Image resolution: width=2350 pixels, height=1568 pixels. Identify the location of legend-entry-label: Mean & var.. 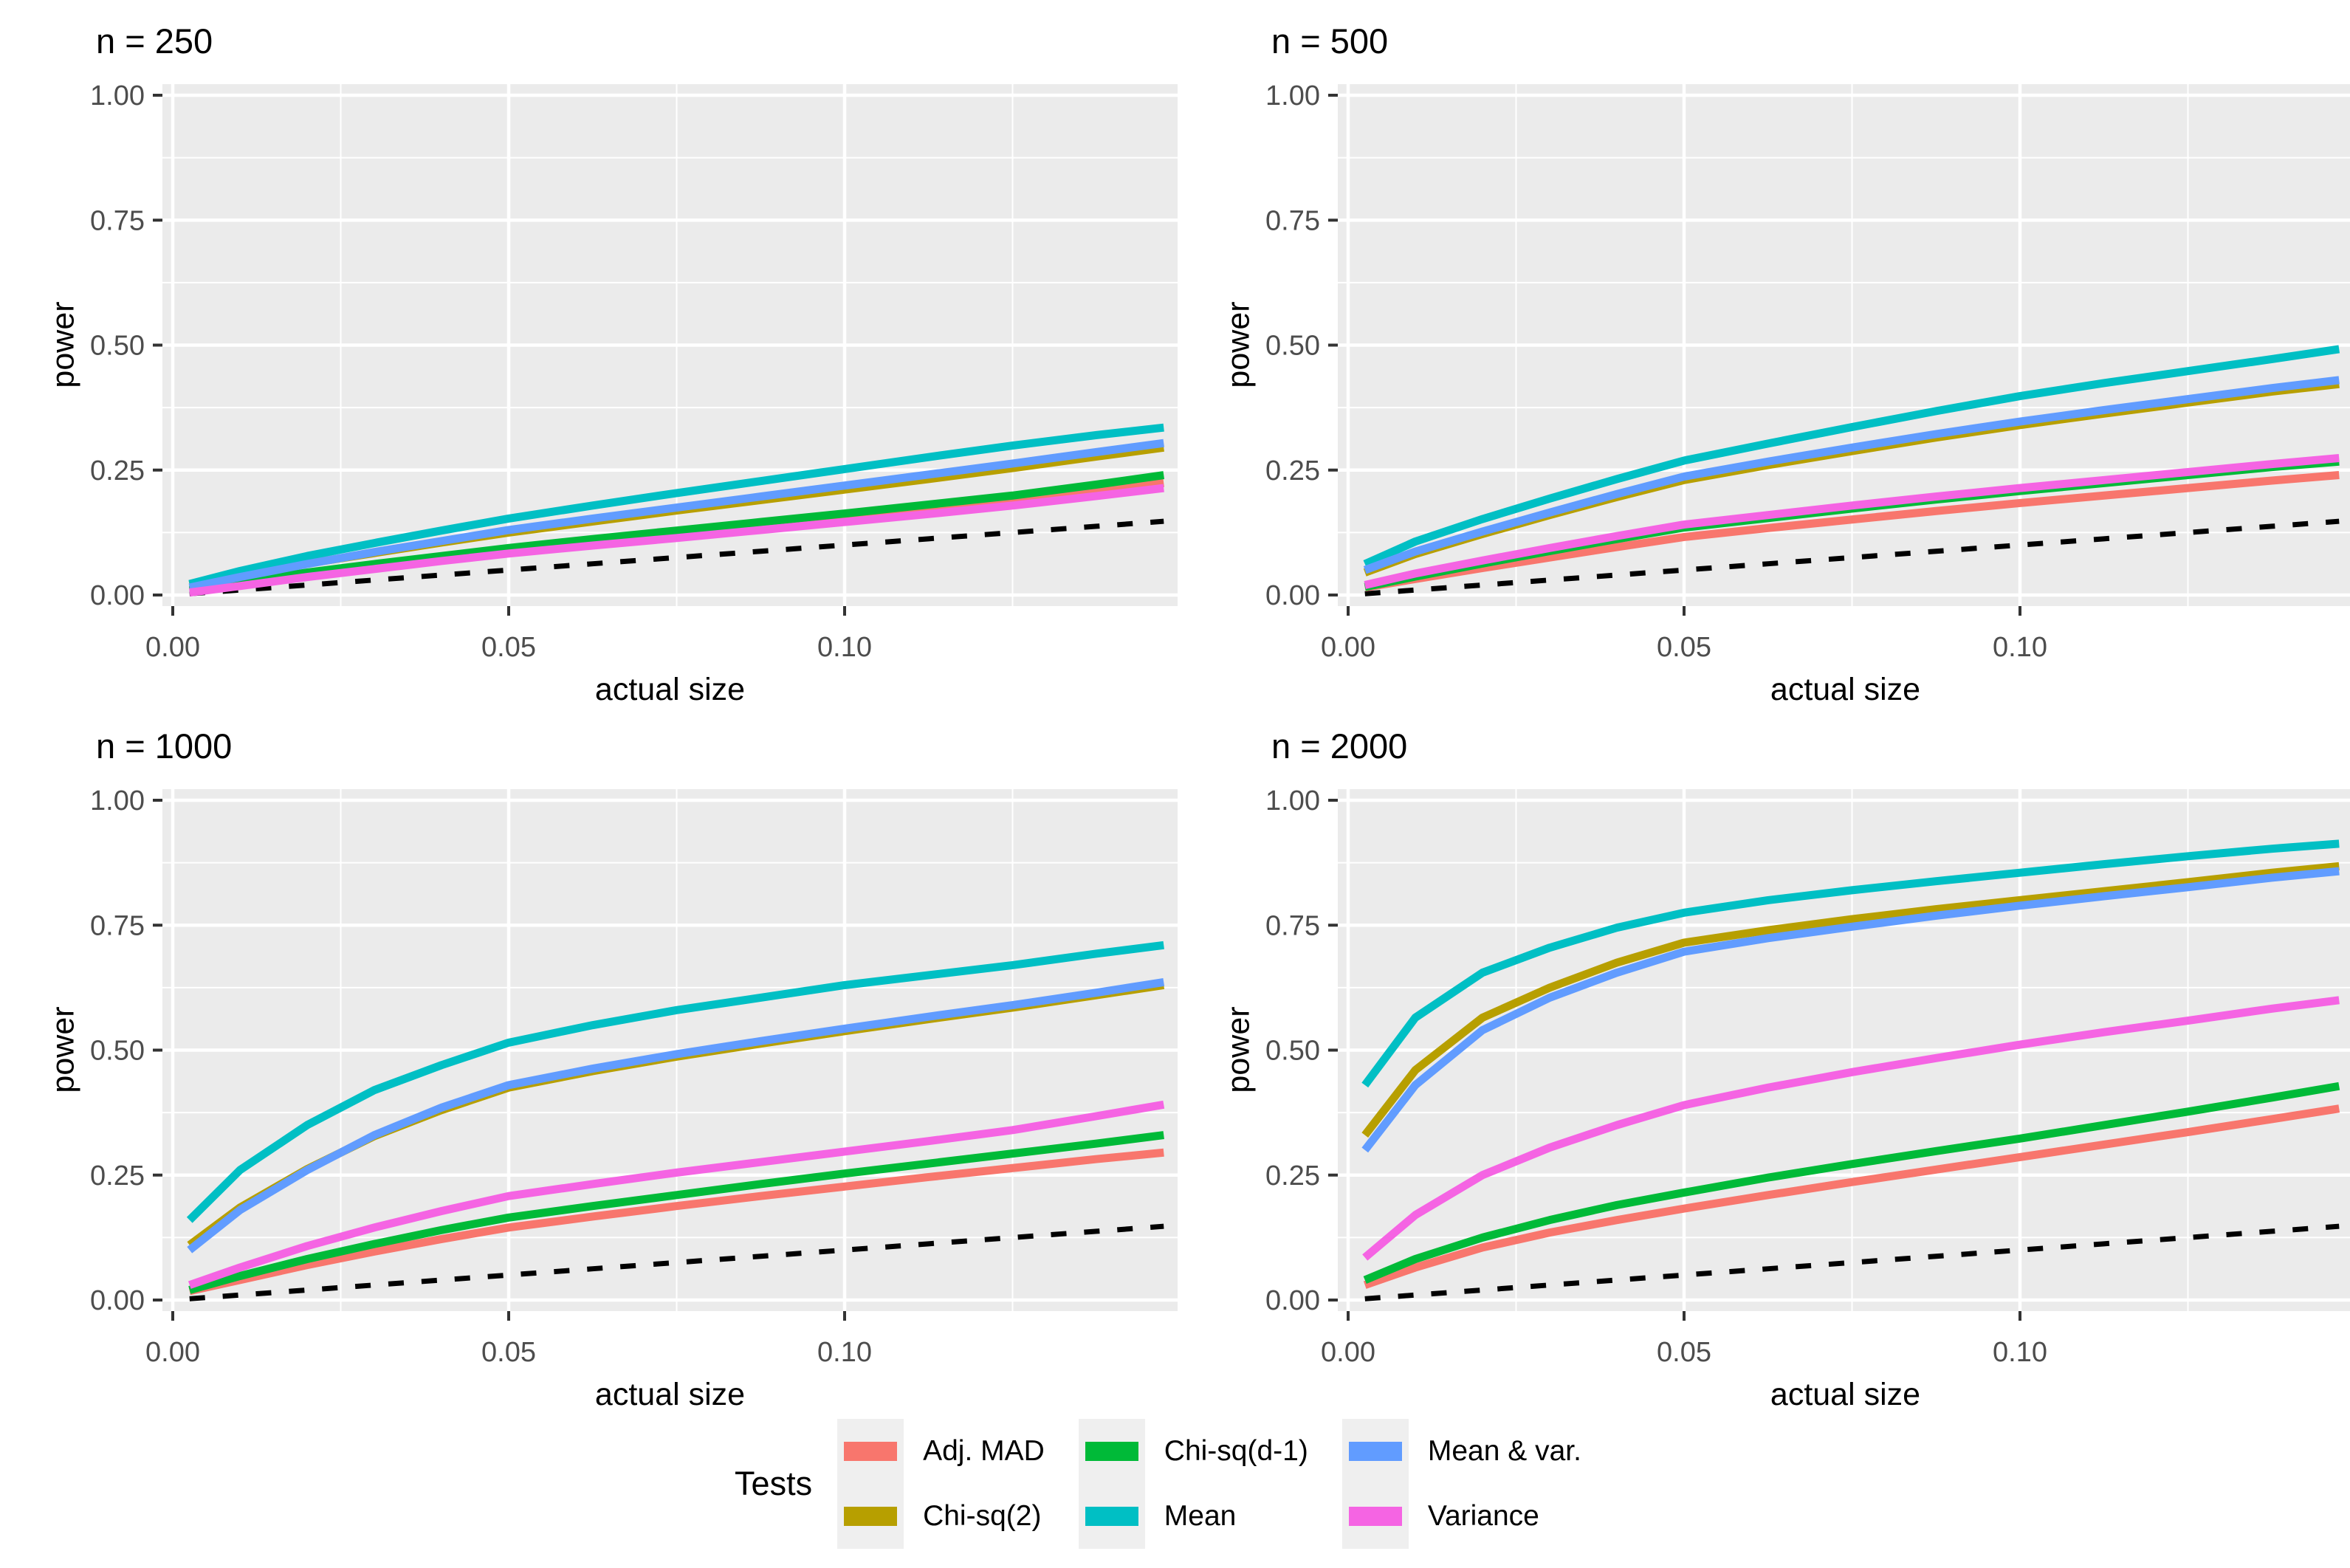
(1504, 1451).